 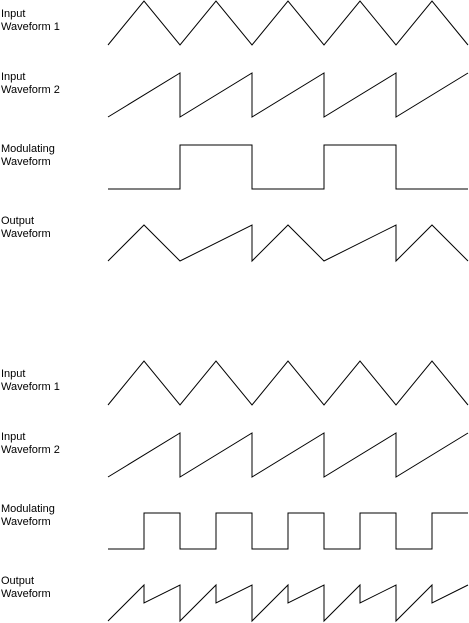 I want to click on wave-modulating-top, so click(x=288, y=167).